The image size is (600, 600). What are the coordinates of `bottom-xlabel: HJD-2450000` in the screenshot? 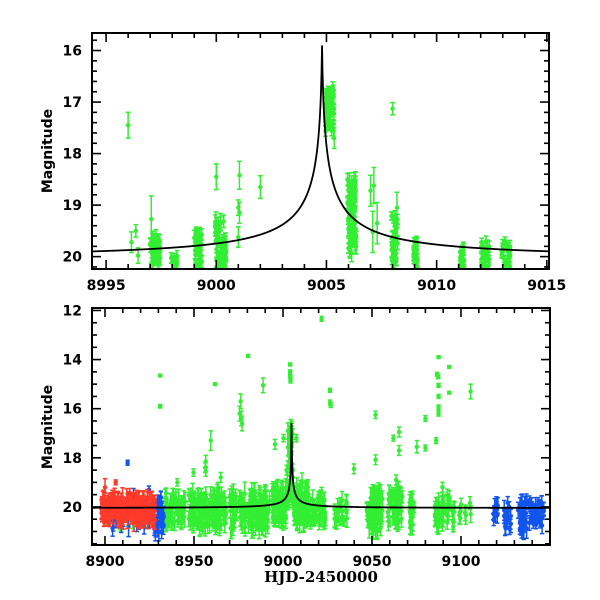 It's located at (321, 577).